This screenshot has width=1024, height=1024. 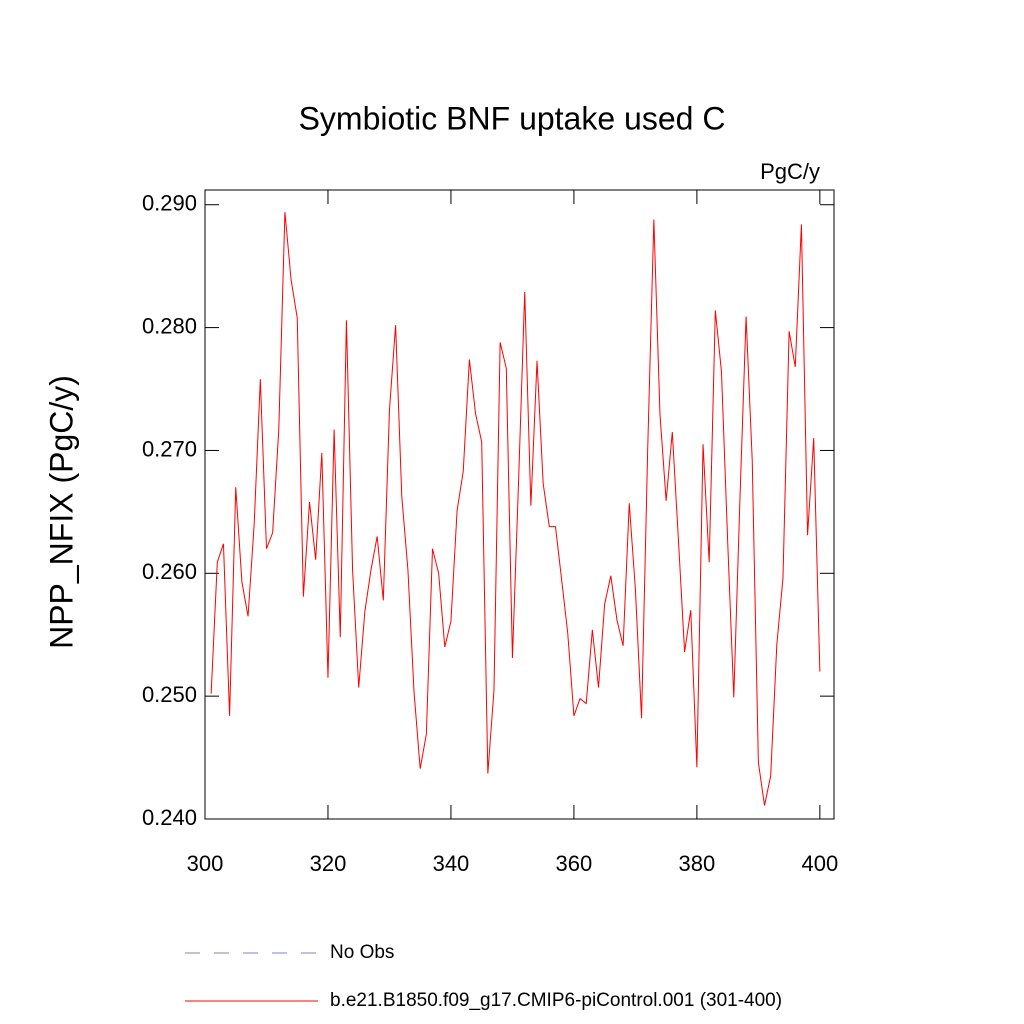 What do you see at coordinates (169, 448) in the screenshot?
I see `y-tick-label: 0.270` at bounding box center [169, 448].